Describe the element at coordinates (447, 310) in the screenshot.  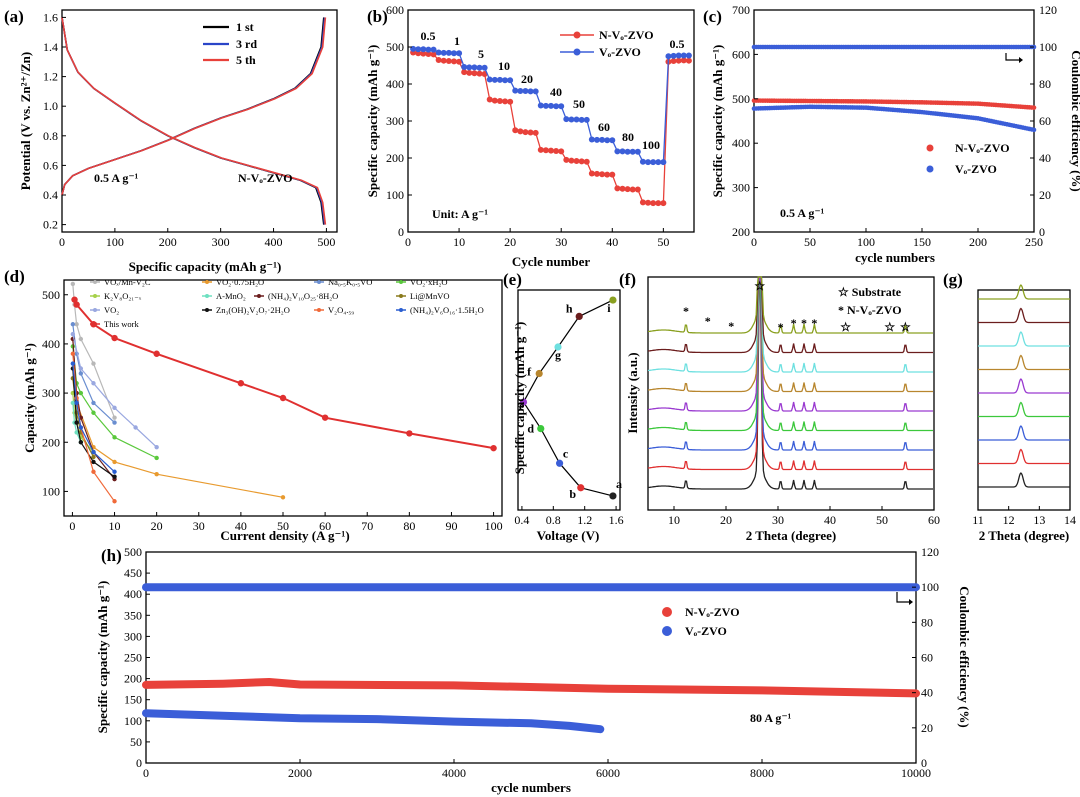
I see `d-legend-label-11: (NH₄)₂V₆O₁₆·1.5H₂O` at that location.